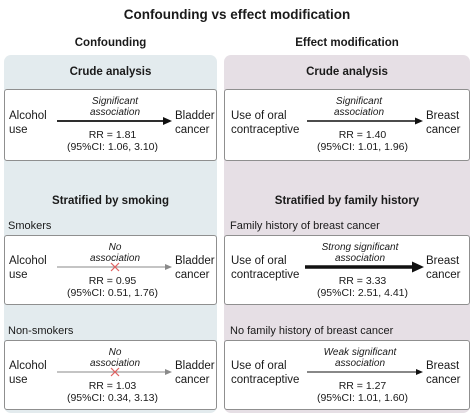 Image resolution: width=474 pixels, height=416 pixels. Describe the element at coordinates (347, 43) in the screenshot. I see `effect-modification-heading: Effect modification` at that location.